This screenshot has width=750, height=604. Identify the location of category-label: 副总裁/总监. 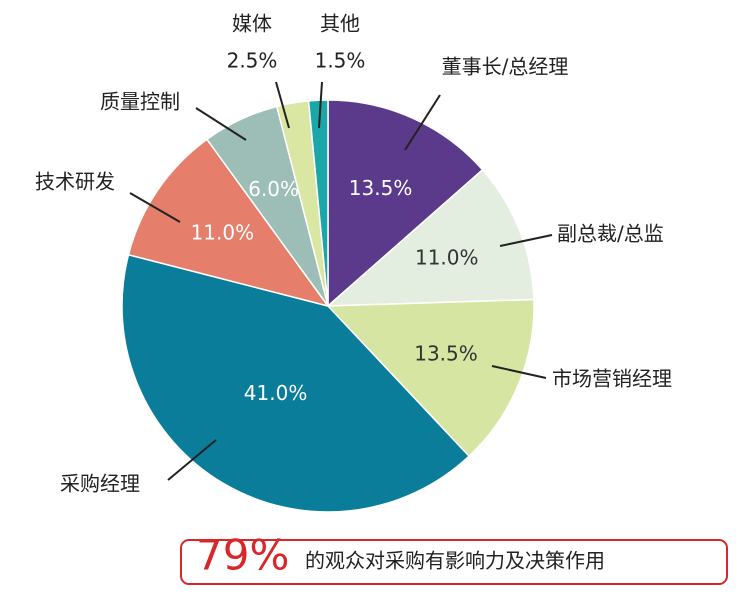
(610, 234).